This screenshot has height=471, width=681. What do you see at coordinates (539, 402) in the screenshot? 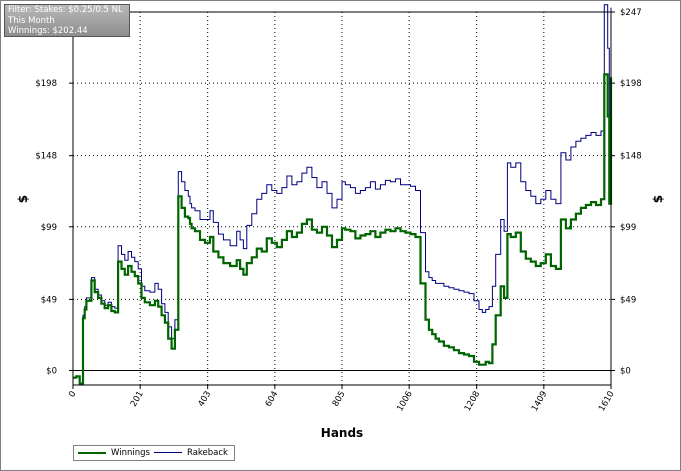
I see `x-tick-label-7: 1409` at bounding box center [539, 402].